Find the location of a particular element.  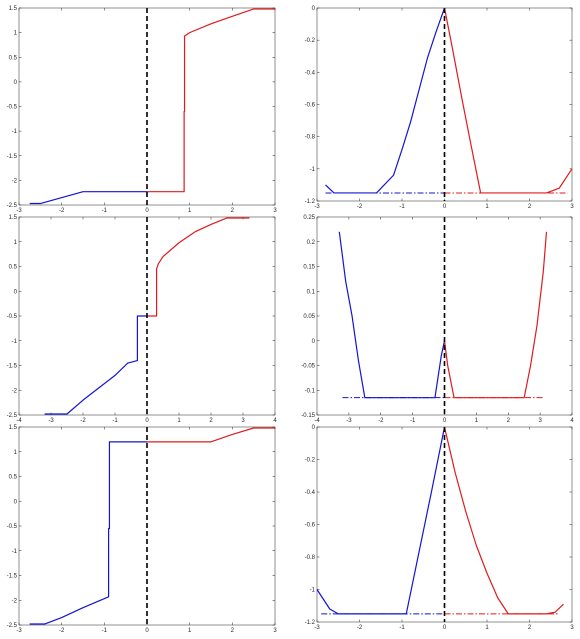

y-tick-label: 0.15 is located at coordinates (309, 268).